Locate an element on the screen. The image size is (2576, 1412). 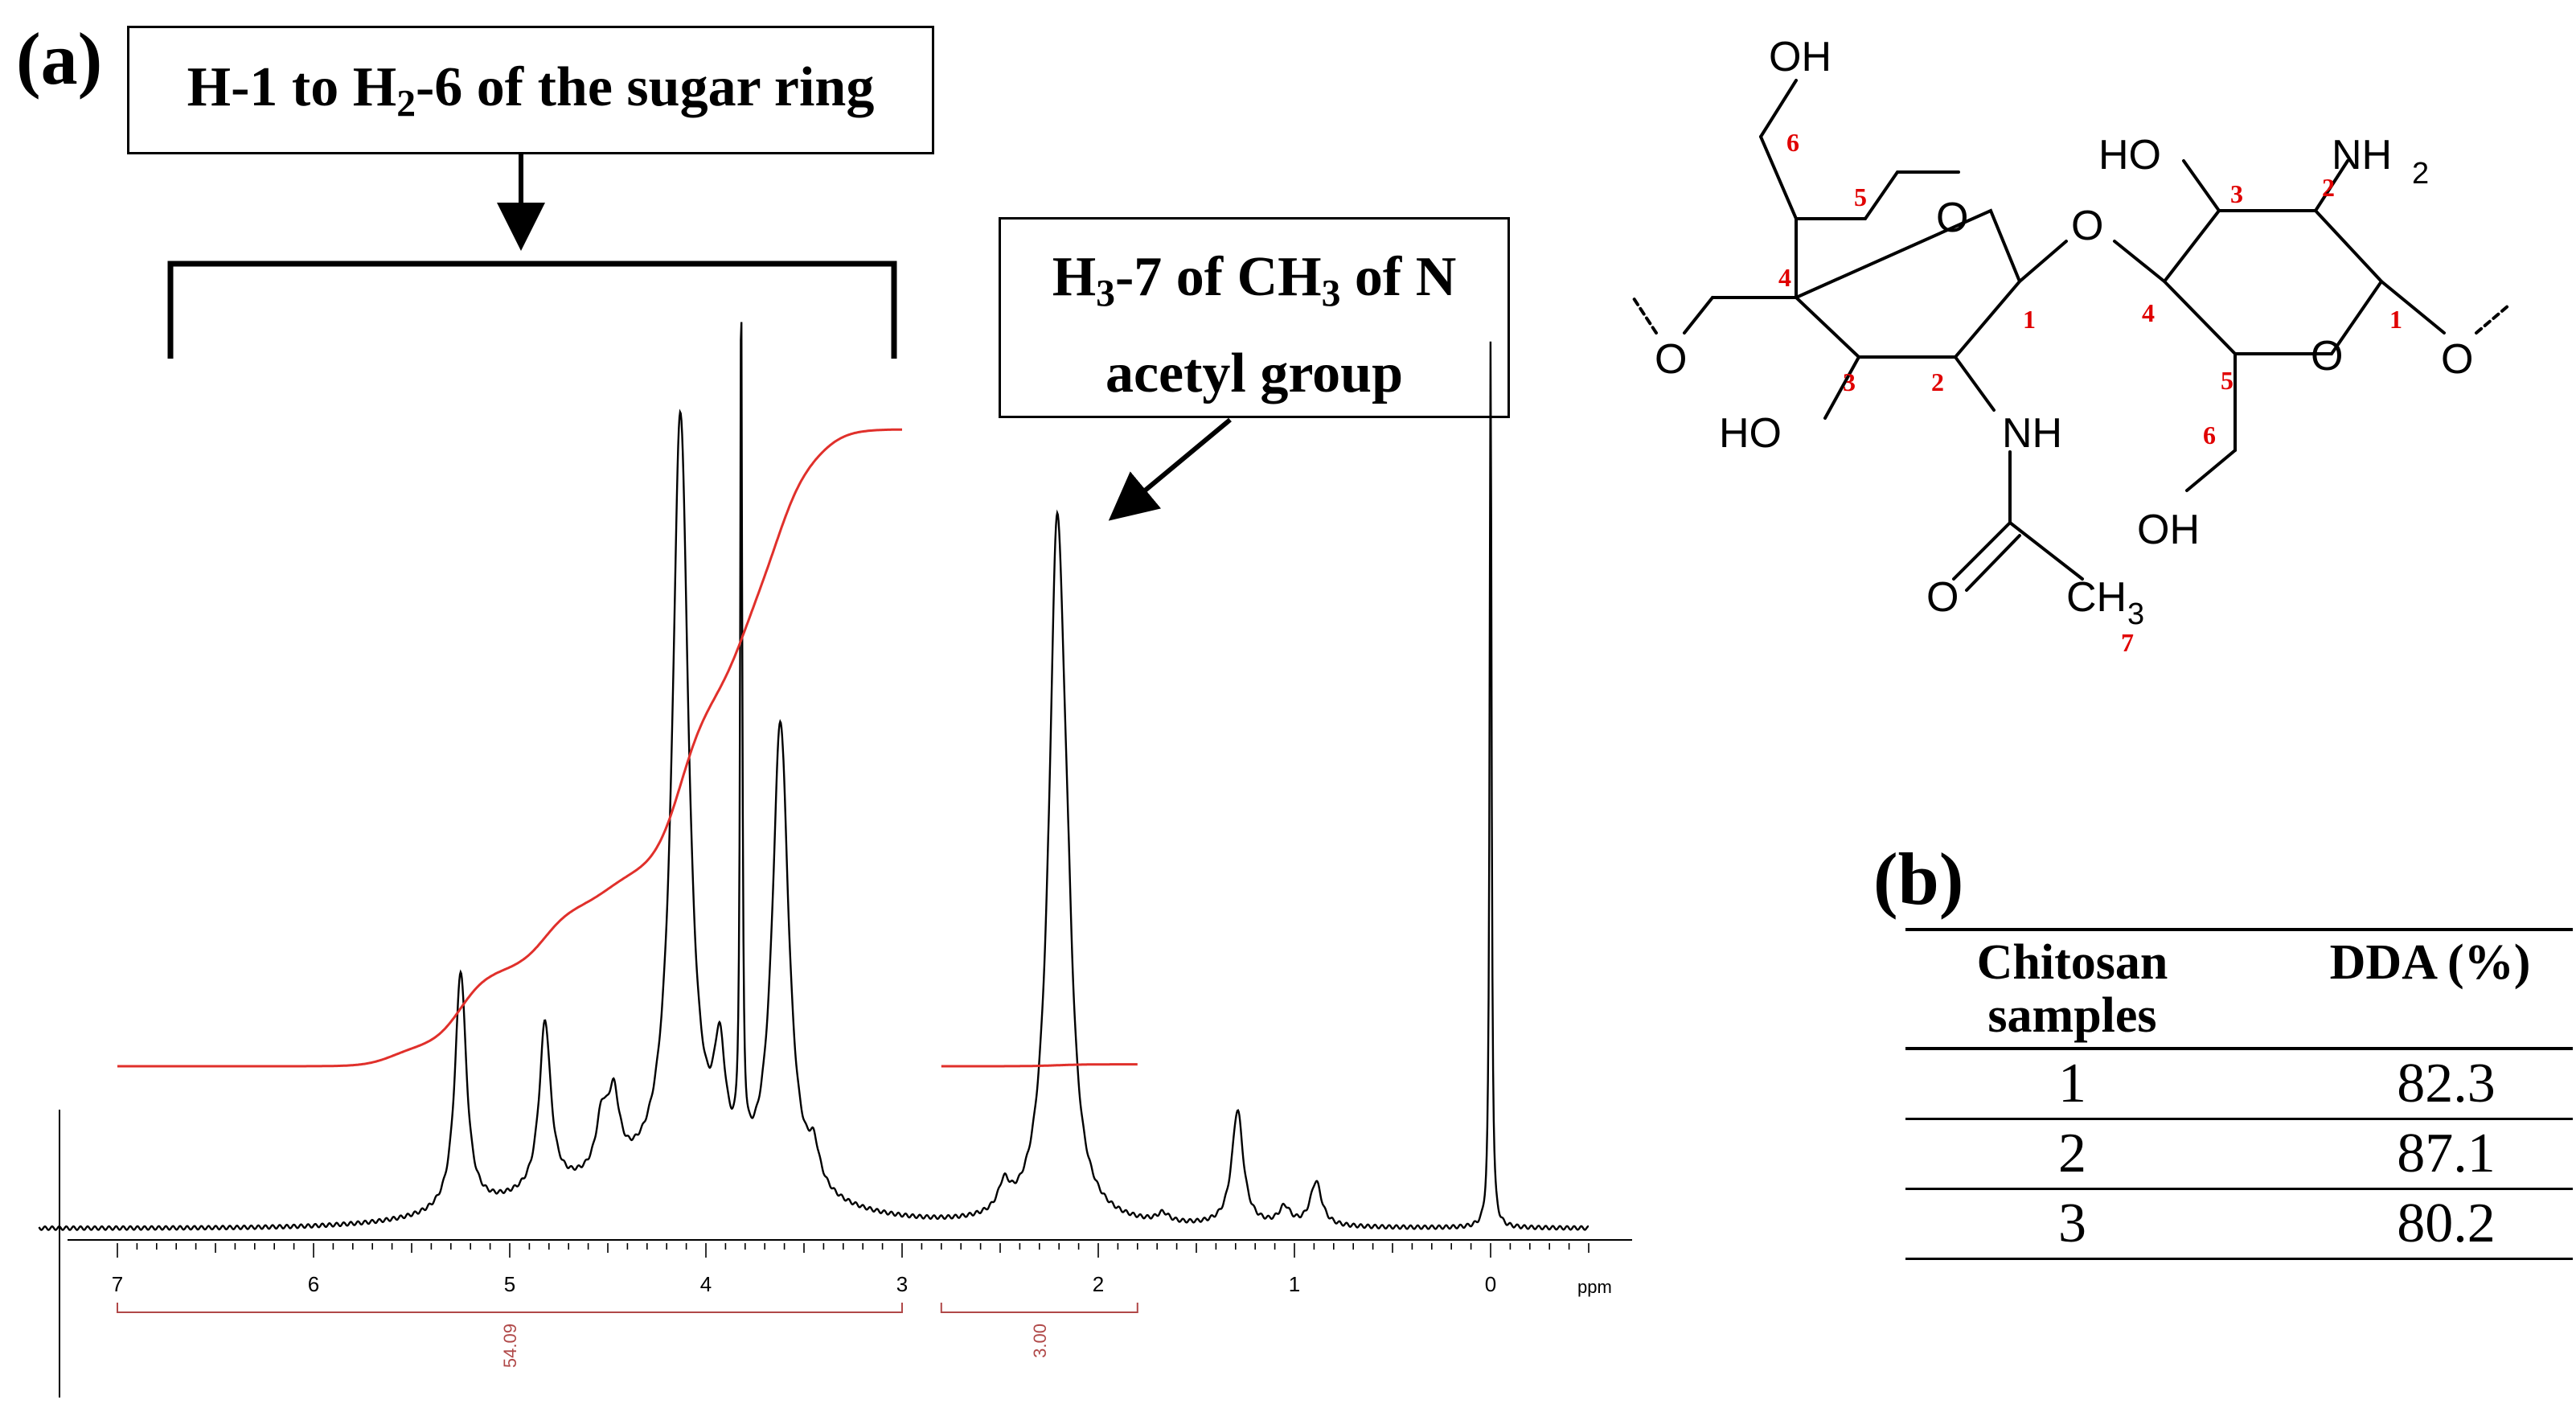
atom-o-bridge: O is located at coordinates (2087, 226).